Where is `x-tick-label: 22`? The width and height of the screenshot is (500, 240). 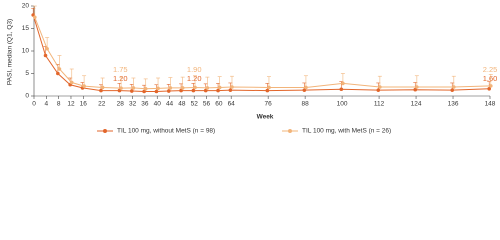 x-tick-label: 22 is located at coordinates (102, 104).